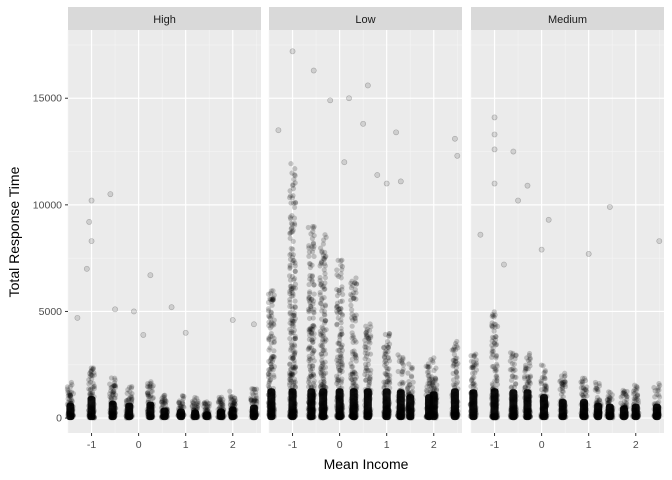 The image size is (672, 480). I want to click on facet-strip-label: Low, so click(365, 20).